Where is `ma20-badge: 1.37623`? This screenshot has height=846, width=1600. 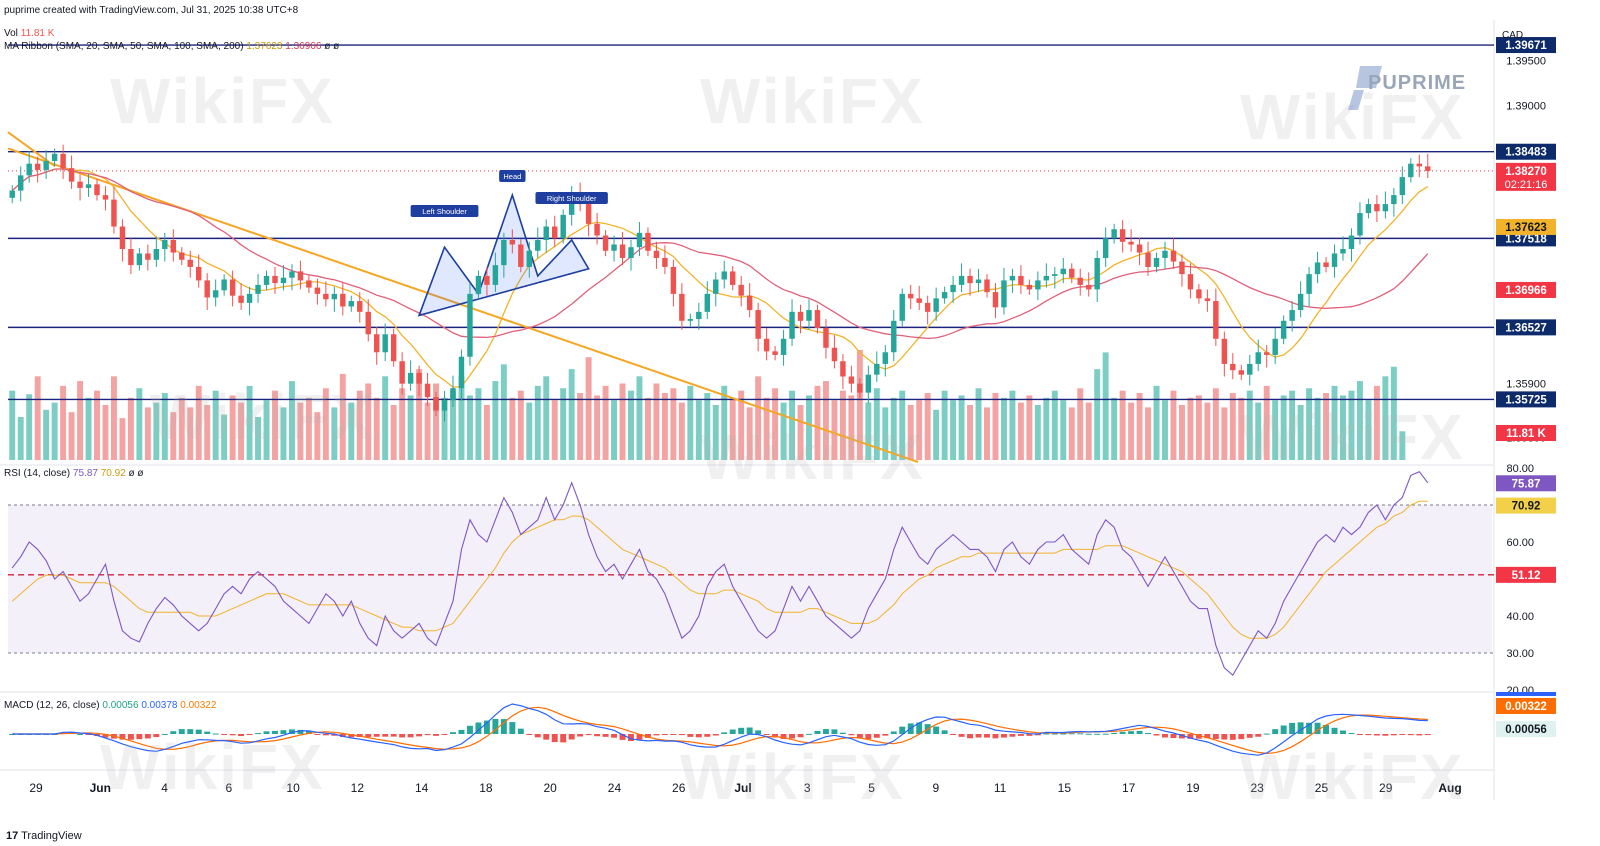
ma20-badge: 1.37623 is located at coordinates (1526, 228).